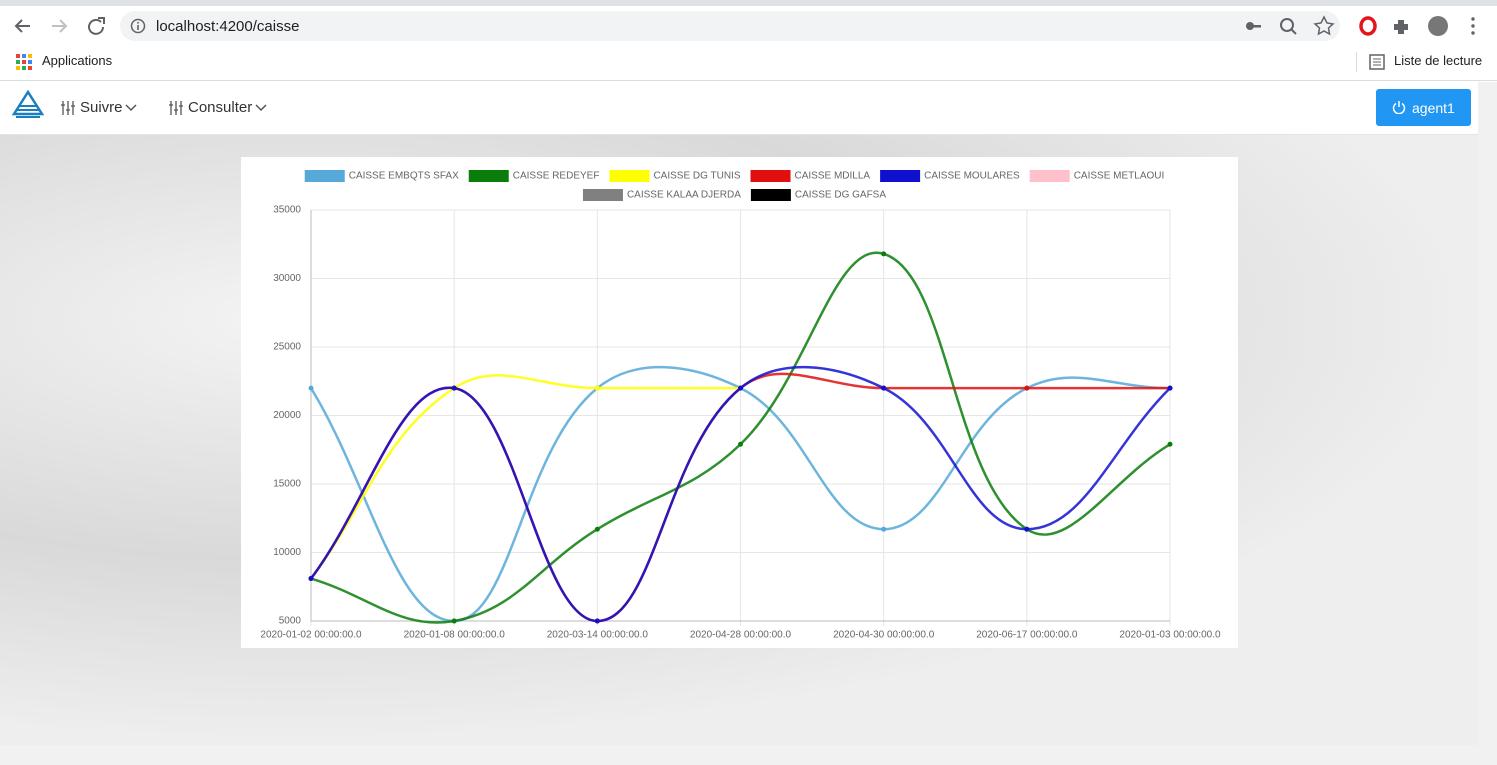  Describe the element at coordinates (884, 635) in the screenshot. I see `x-tick-label: 2020-04-30 00:00:00.0` at that location.